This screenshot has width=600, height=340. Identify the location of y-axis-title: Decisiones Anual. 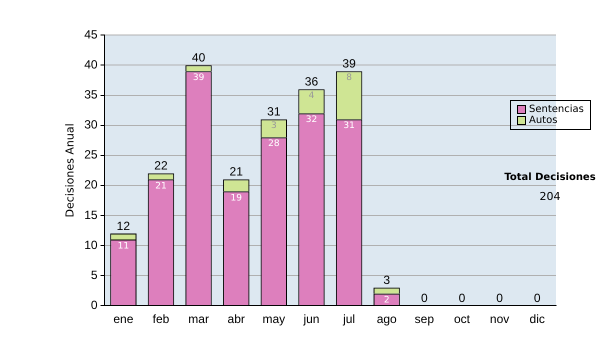
(69, 170).